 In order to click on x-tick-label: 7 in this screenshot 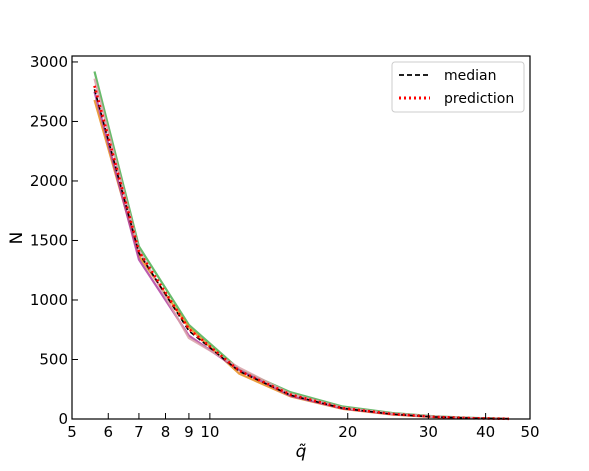, I will do `click(139, 432)`.